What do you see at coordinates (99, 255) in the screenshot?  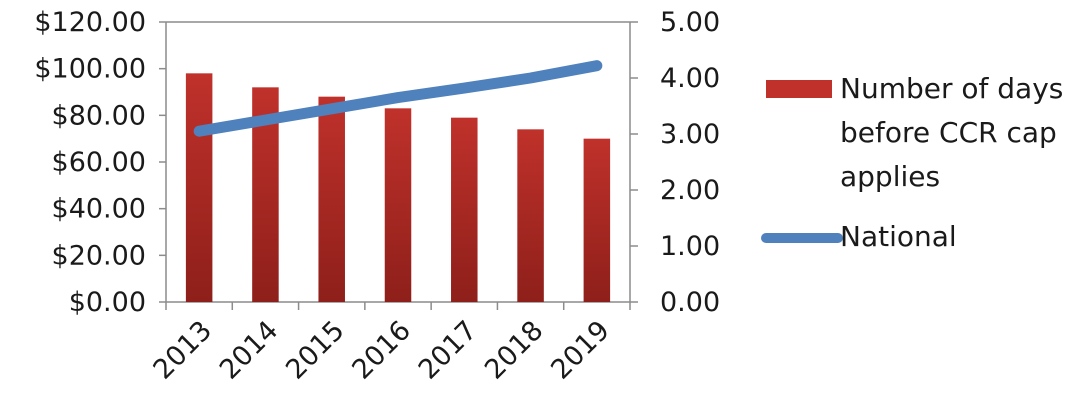 I see `left-y-tick-label: $20.00` at bounding box center [99, 255].